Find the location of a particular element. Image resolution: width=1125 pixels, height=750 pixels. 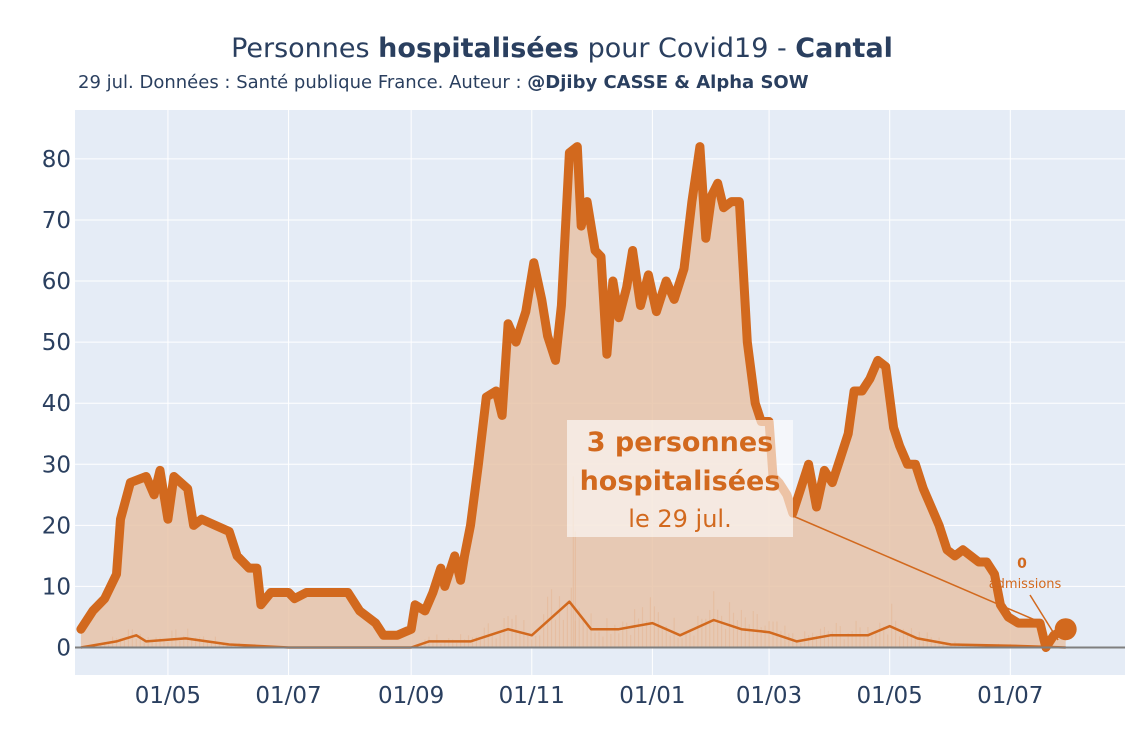

last-point-marker is located at coordinates (1065, 629).